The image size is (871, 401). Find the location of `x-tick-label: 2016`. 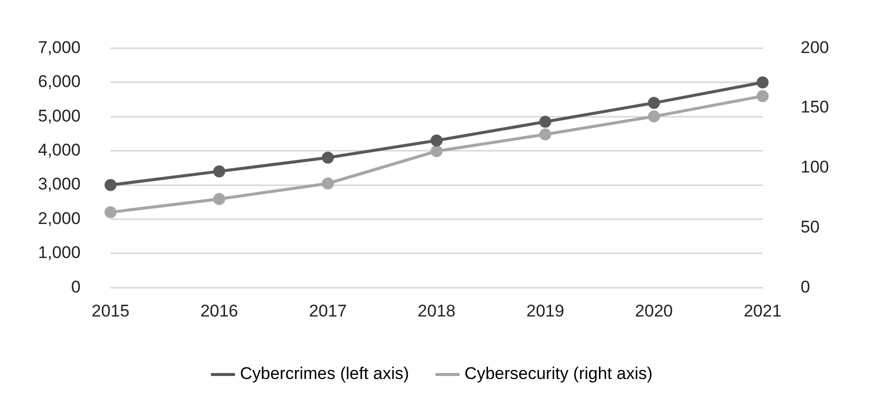

x-tick-label: 2016 is located at coordinates (219, 310).